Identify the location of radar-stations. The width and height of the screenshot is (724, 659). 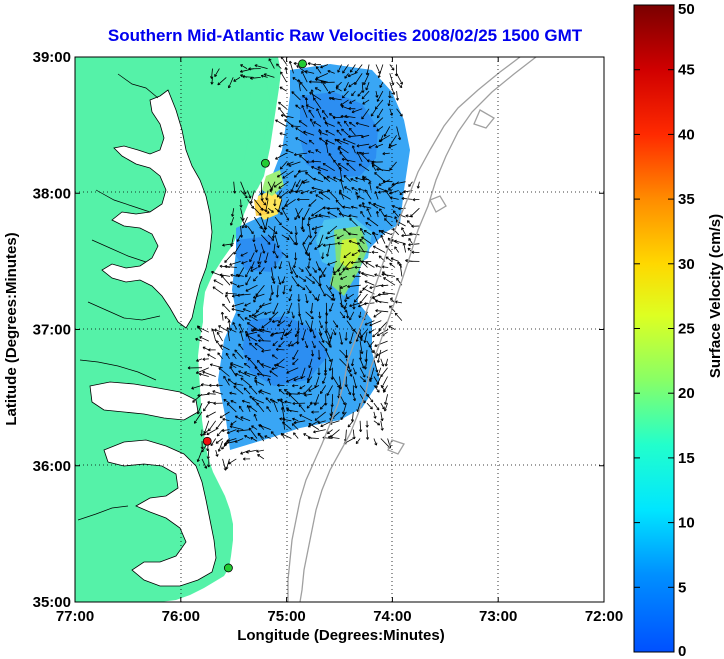
(254, 316).